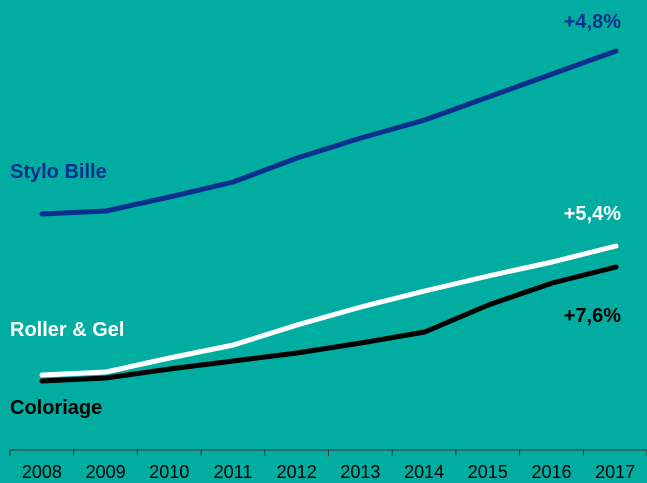  What do you see at coordinates (592, 316) in the screenshot?
I see `growth-label-coloriage: +7,6%` at bounding box center [592, 316].